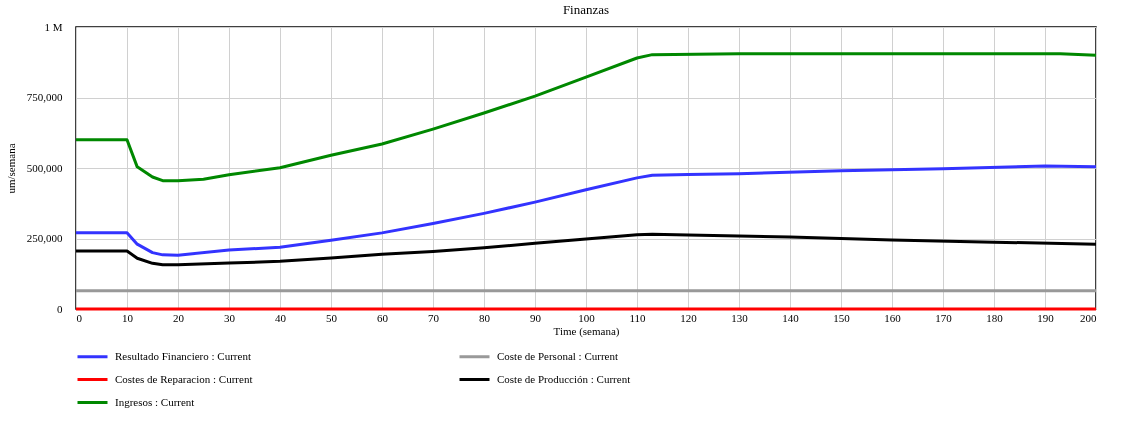 Image resolution: width=1137 pixels, height=439 pixels. Describe the element at coordinates (995, 317) in the screenshot. I see `x-tick-label: 180` at that location.